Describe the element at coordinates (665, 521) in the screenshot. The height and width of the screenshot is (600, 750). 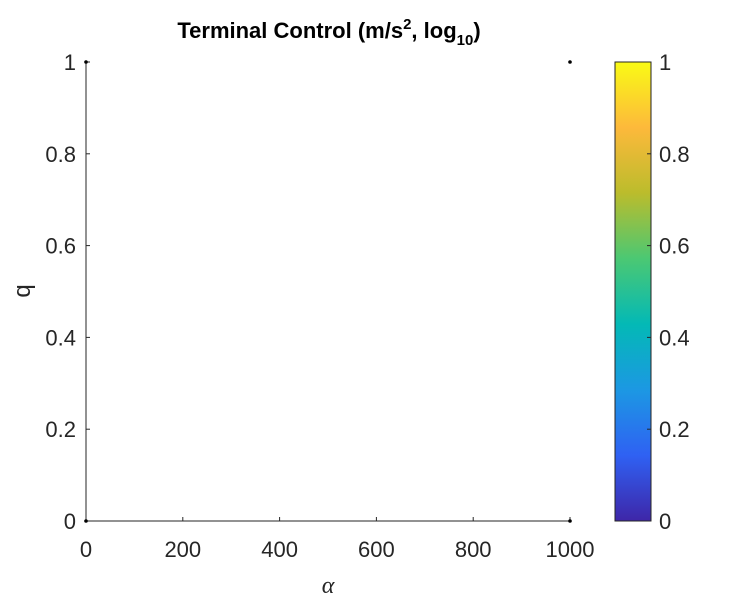
I see `colorbar-tick-label: 0` at that location.